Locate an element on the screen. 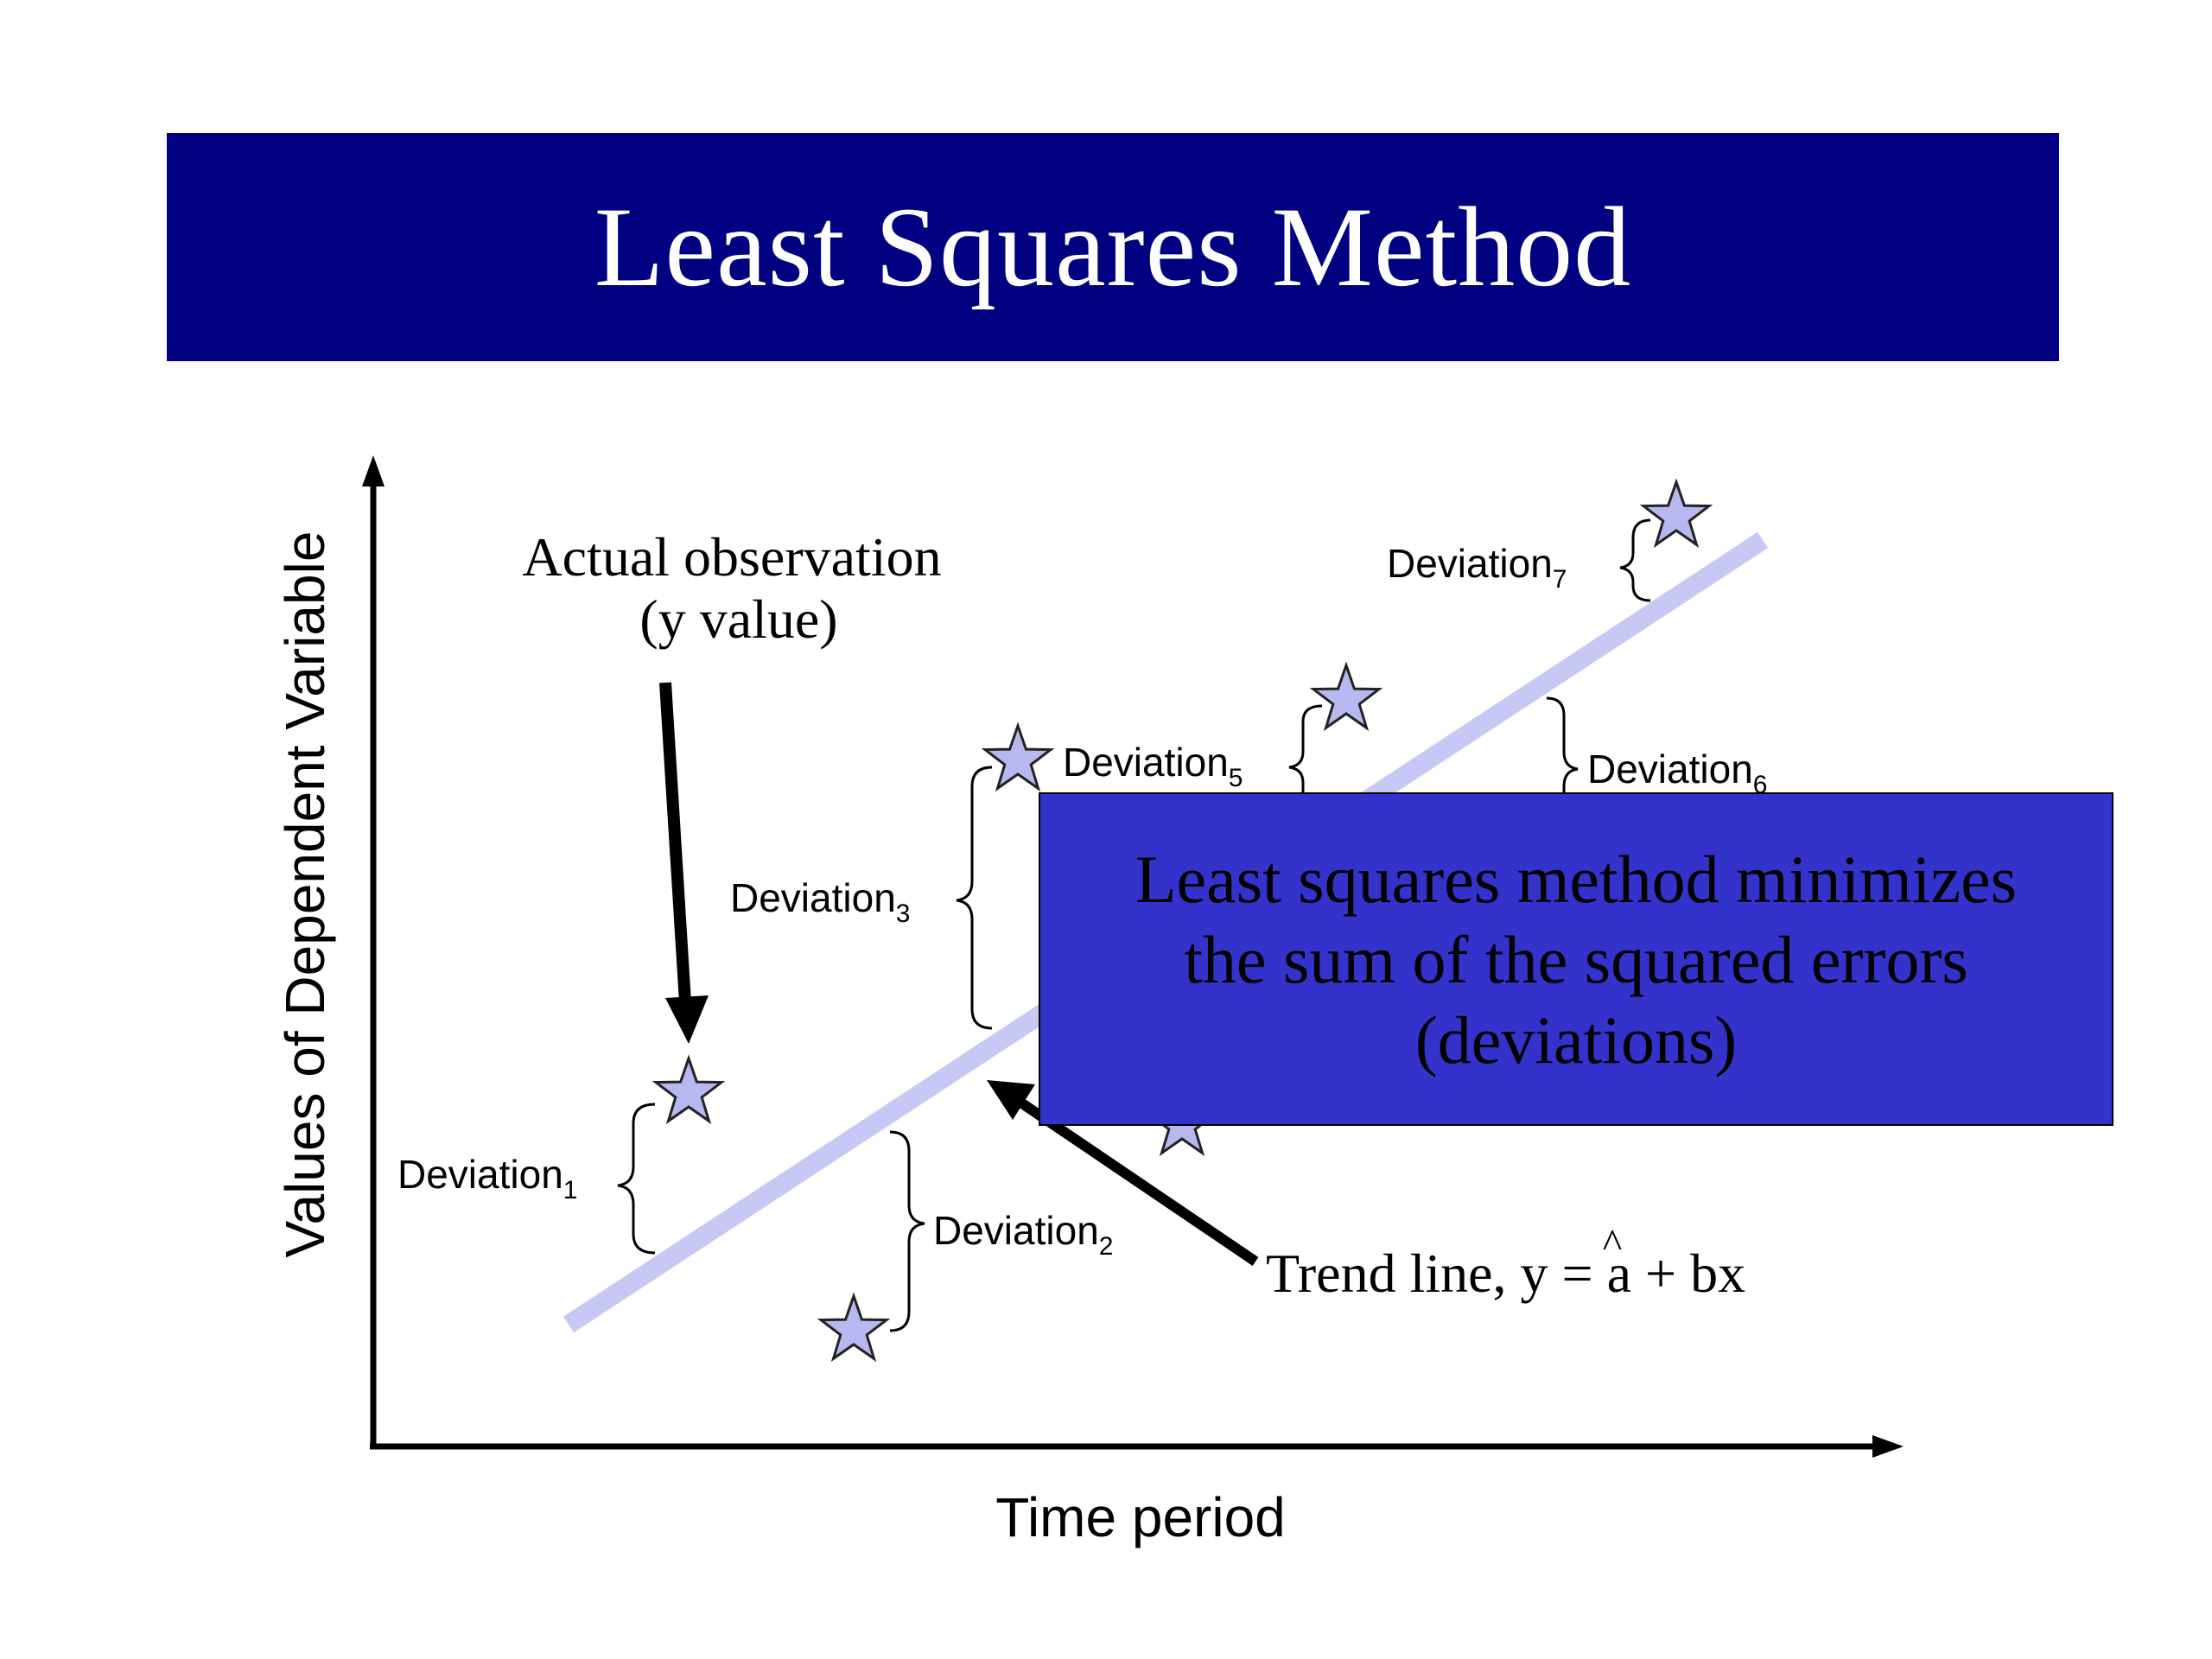 This screenshot has height=1659, width=2212. deviation-label-7: Deviation7 is located at coordinates (1477, 567).